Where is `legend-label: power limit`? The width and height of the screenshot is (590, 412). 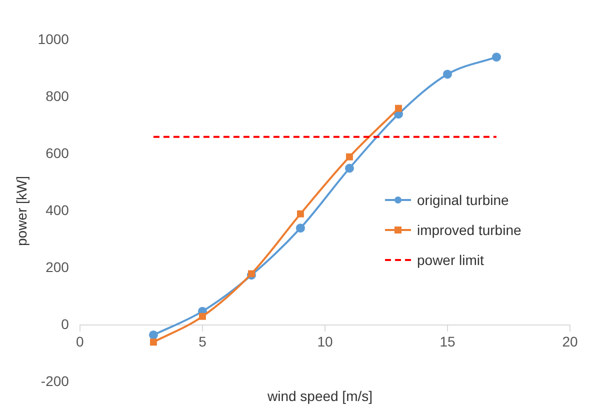 legend-label: power limit is located at coordinates (450, 260).